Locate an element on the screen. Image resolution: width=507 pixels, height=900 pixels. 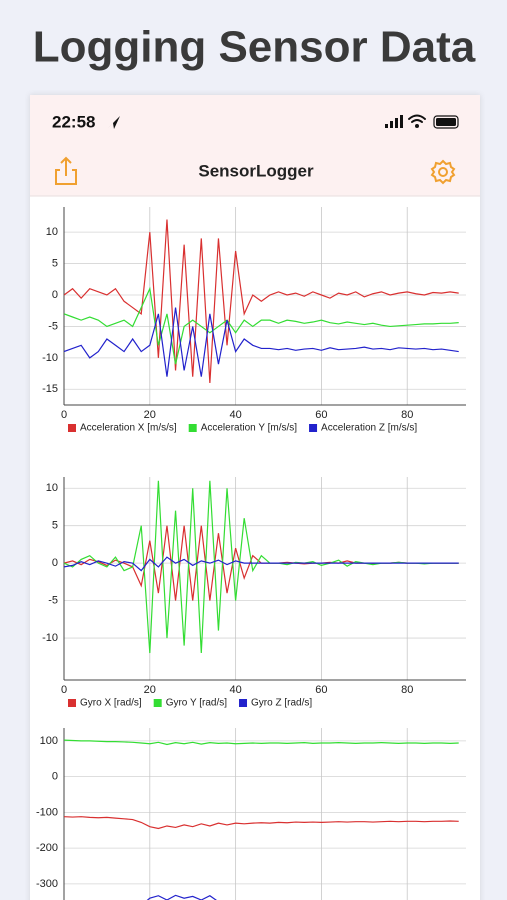
legend-label: Acceleration Z [m/s/s] is located at coordinates (369, 428).